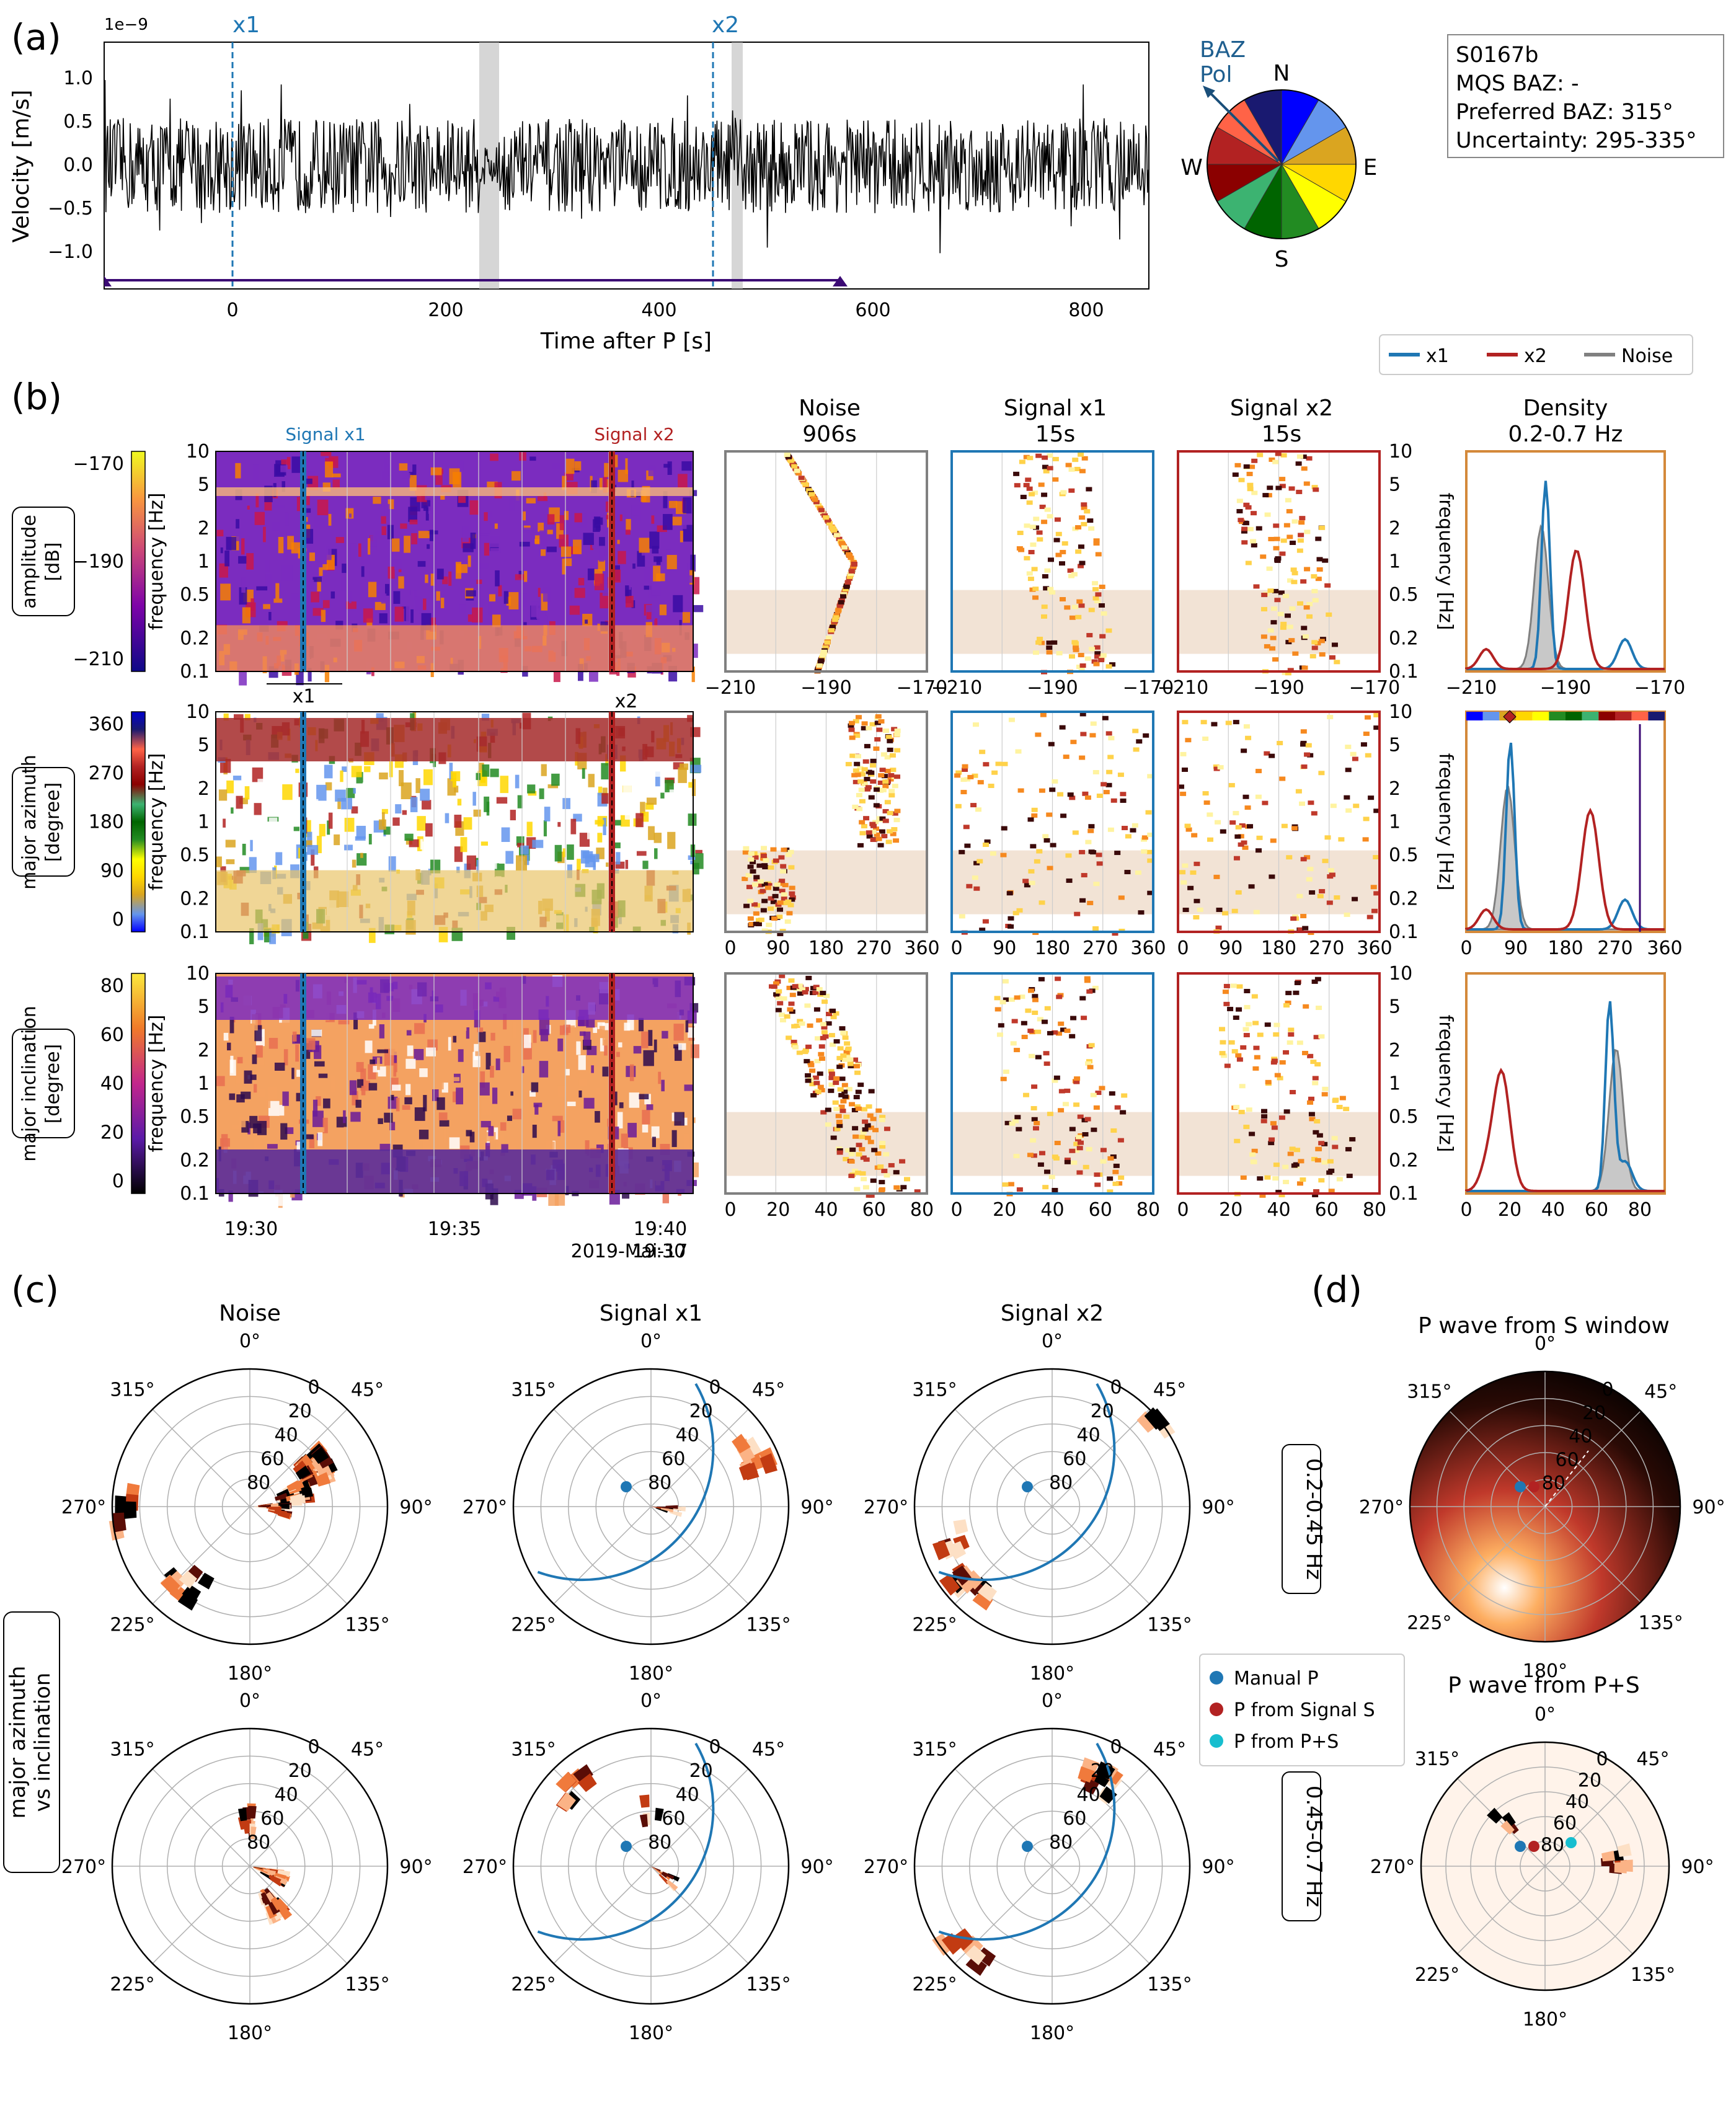 The height and width of the screenshot is (2108, 1736). Describe the element at coordinates (659, 1483) in the screenshot. I see `polar-radial-label: 80` at that location.